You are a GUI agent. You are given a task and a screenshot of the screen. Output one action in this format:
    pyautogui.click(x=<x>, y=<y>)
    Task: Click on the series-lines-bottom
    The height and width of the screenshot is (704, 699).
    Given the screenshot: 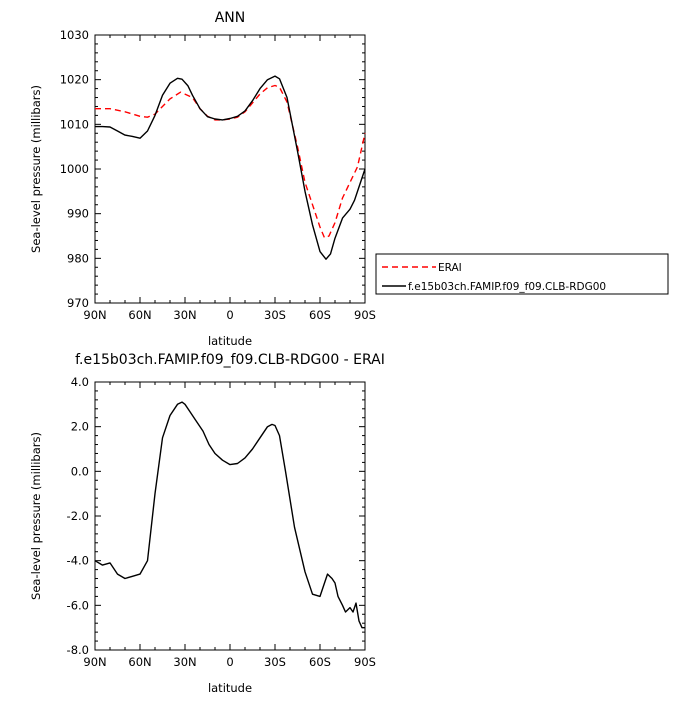 What is the action you would take?
    pyautogui.click(x=229, y=515)
    